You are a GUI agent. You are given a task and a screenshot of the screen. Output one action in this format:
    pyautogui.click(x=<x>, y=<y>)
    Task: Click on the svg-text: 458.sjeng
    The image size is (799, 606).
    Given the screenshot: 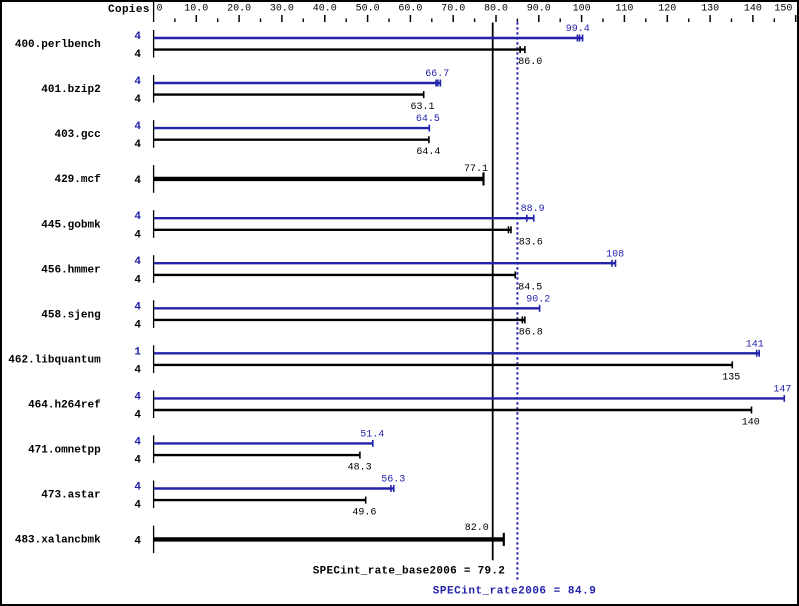 What is the action you would take?
    pyautogui.click(x=70, y=315)
    